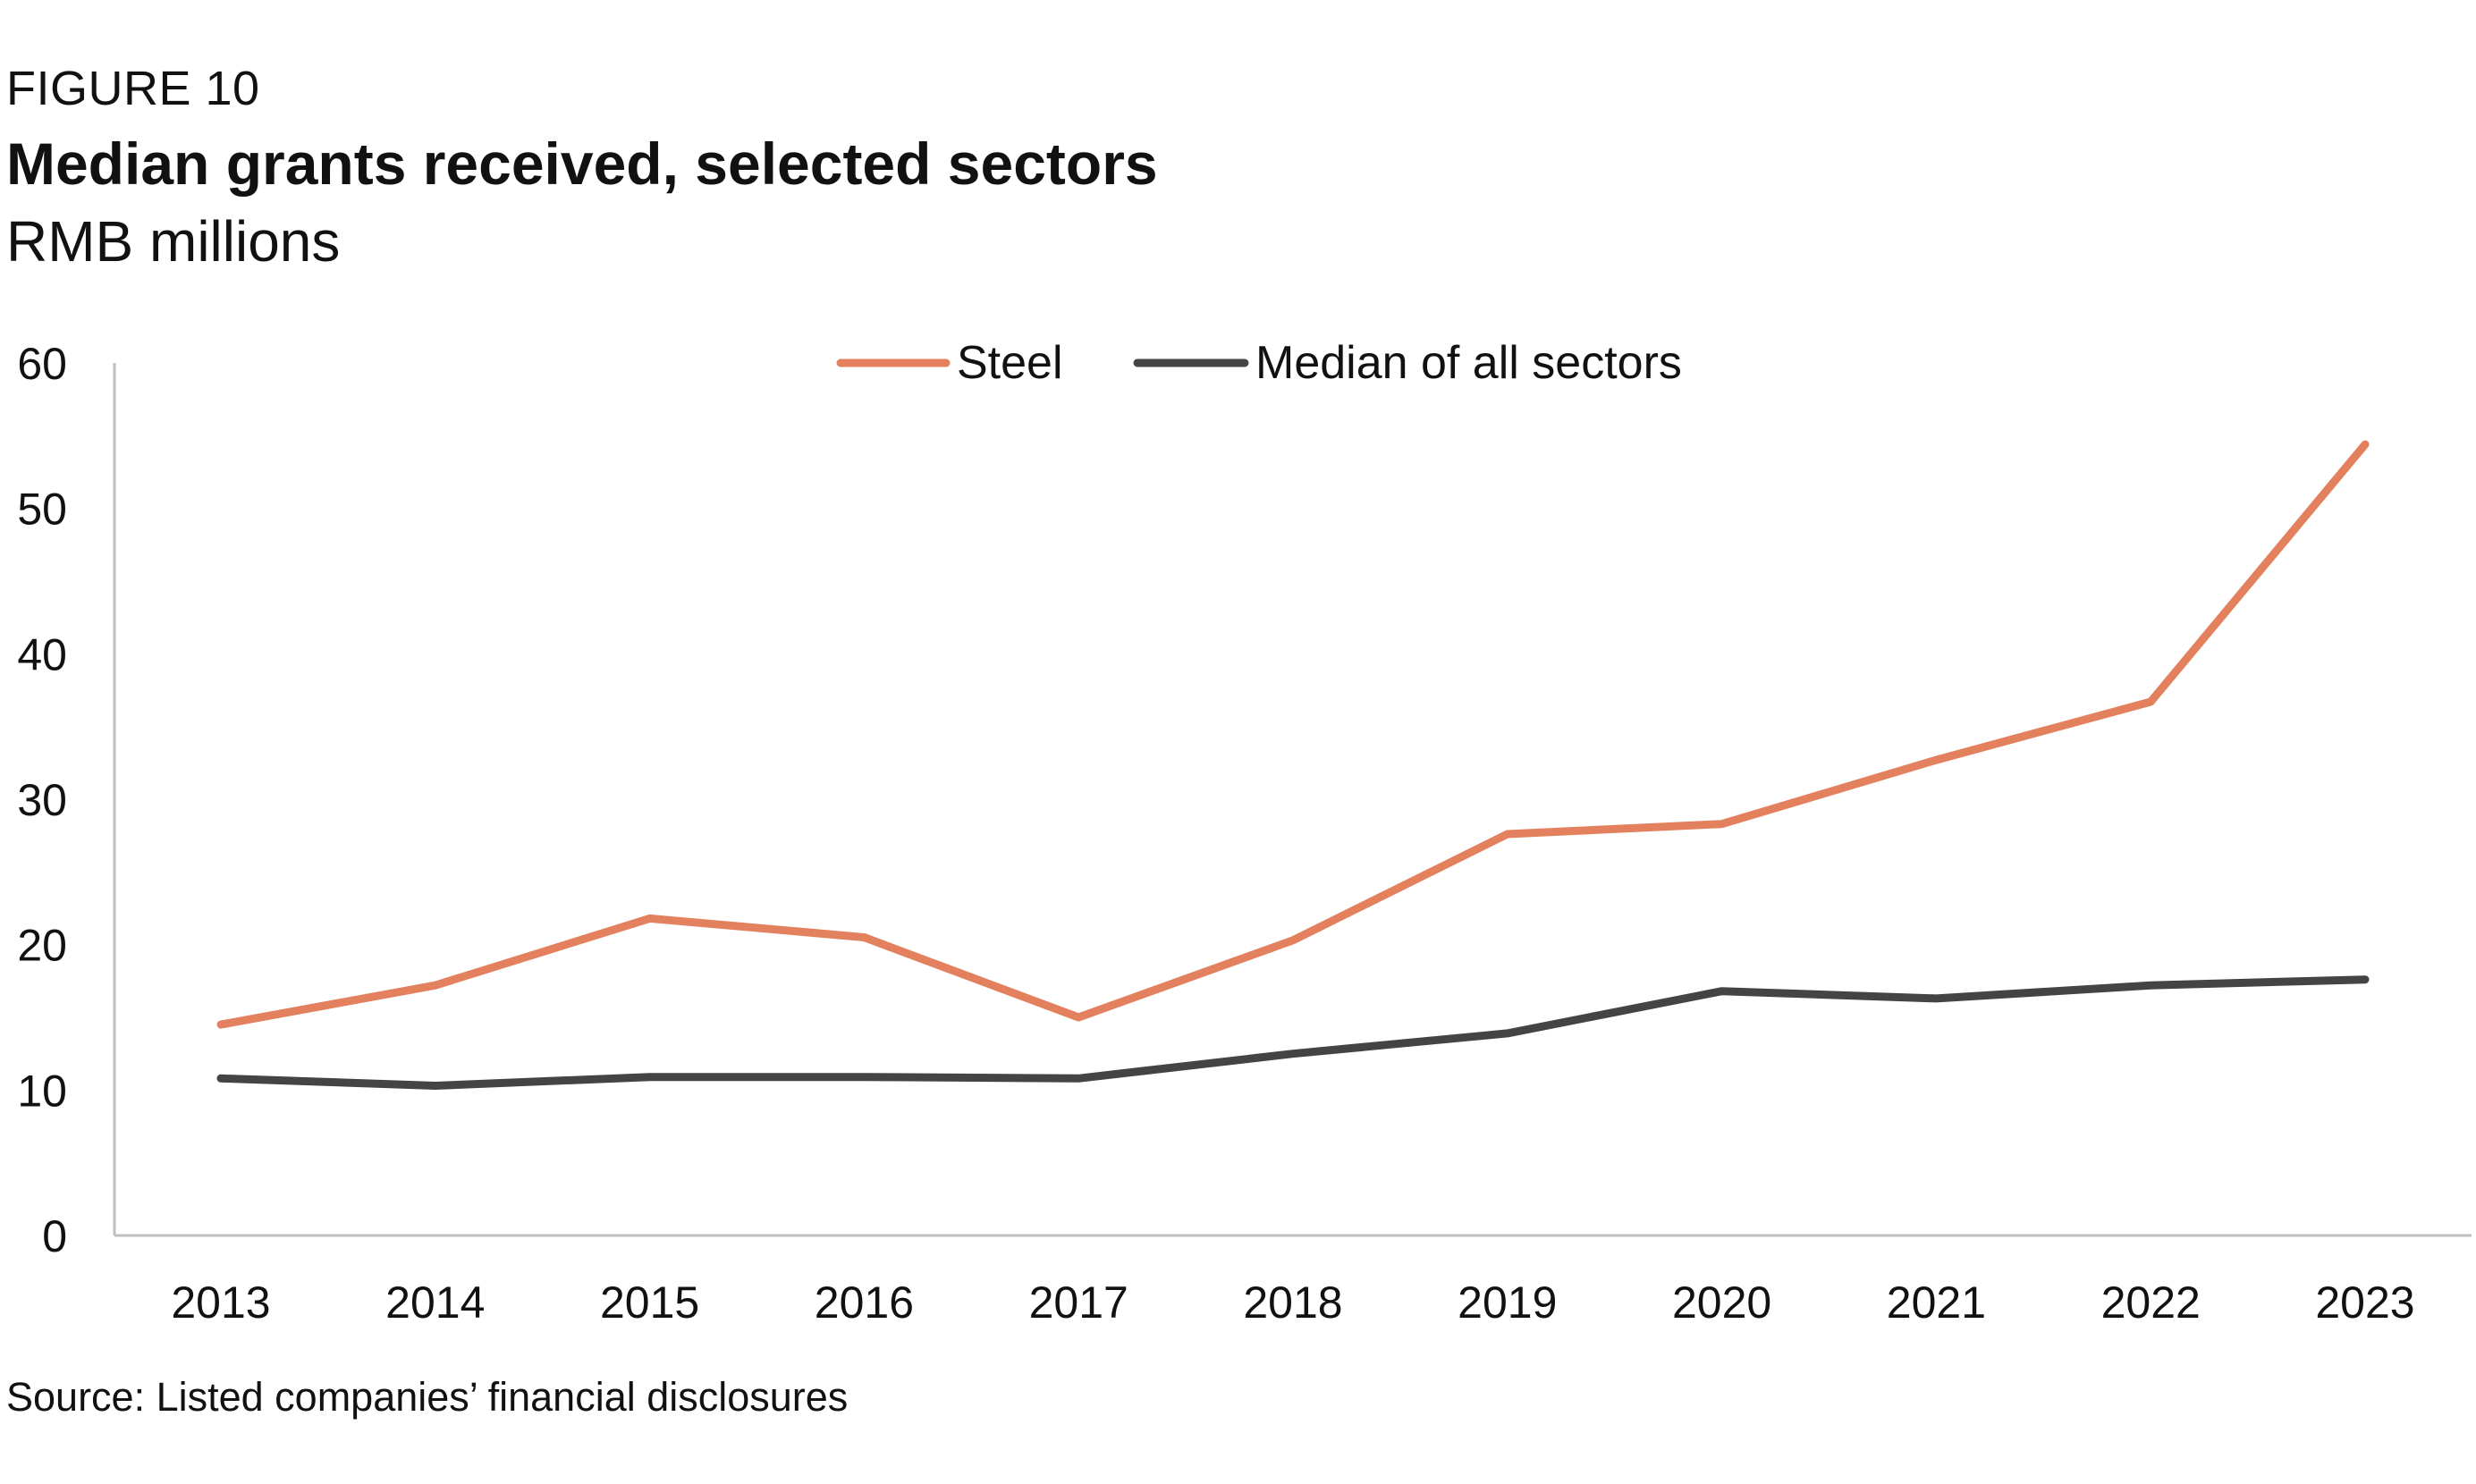 Image resolution: width=2476 pixels, height=1484 pixels. Describe the element at coordinates (2364, 1302) in the screenshot. I see `x-tick-label: 2023` at that location.